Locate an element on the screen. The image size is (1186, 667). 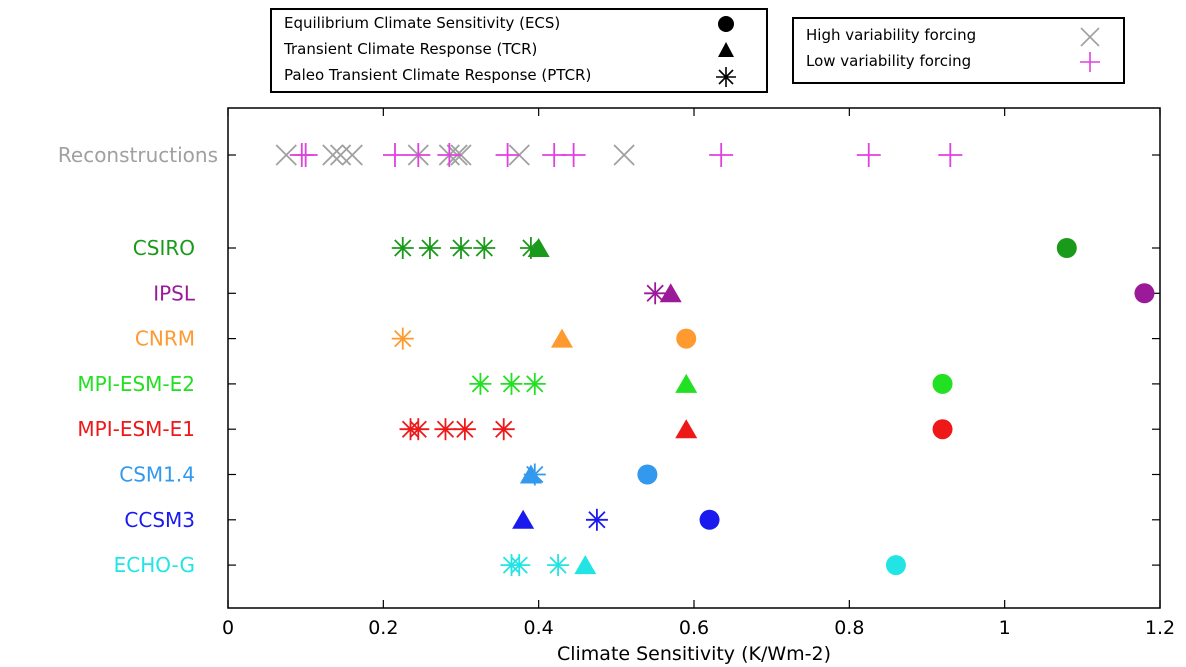
legend-methods-symbols is located at coordinates (726, 51).